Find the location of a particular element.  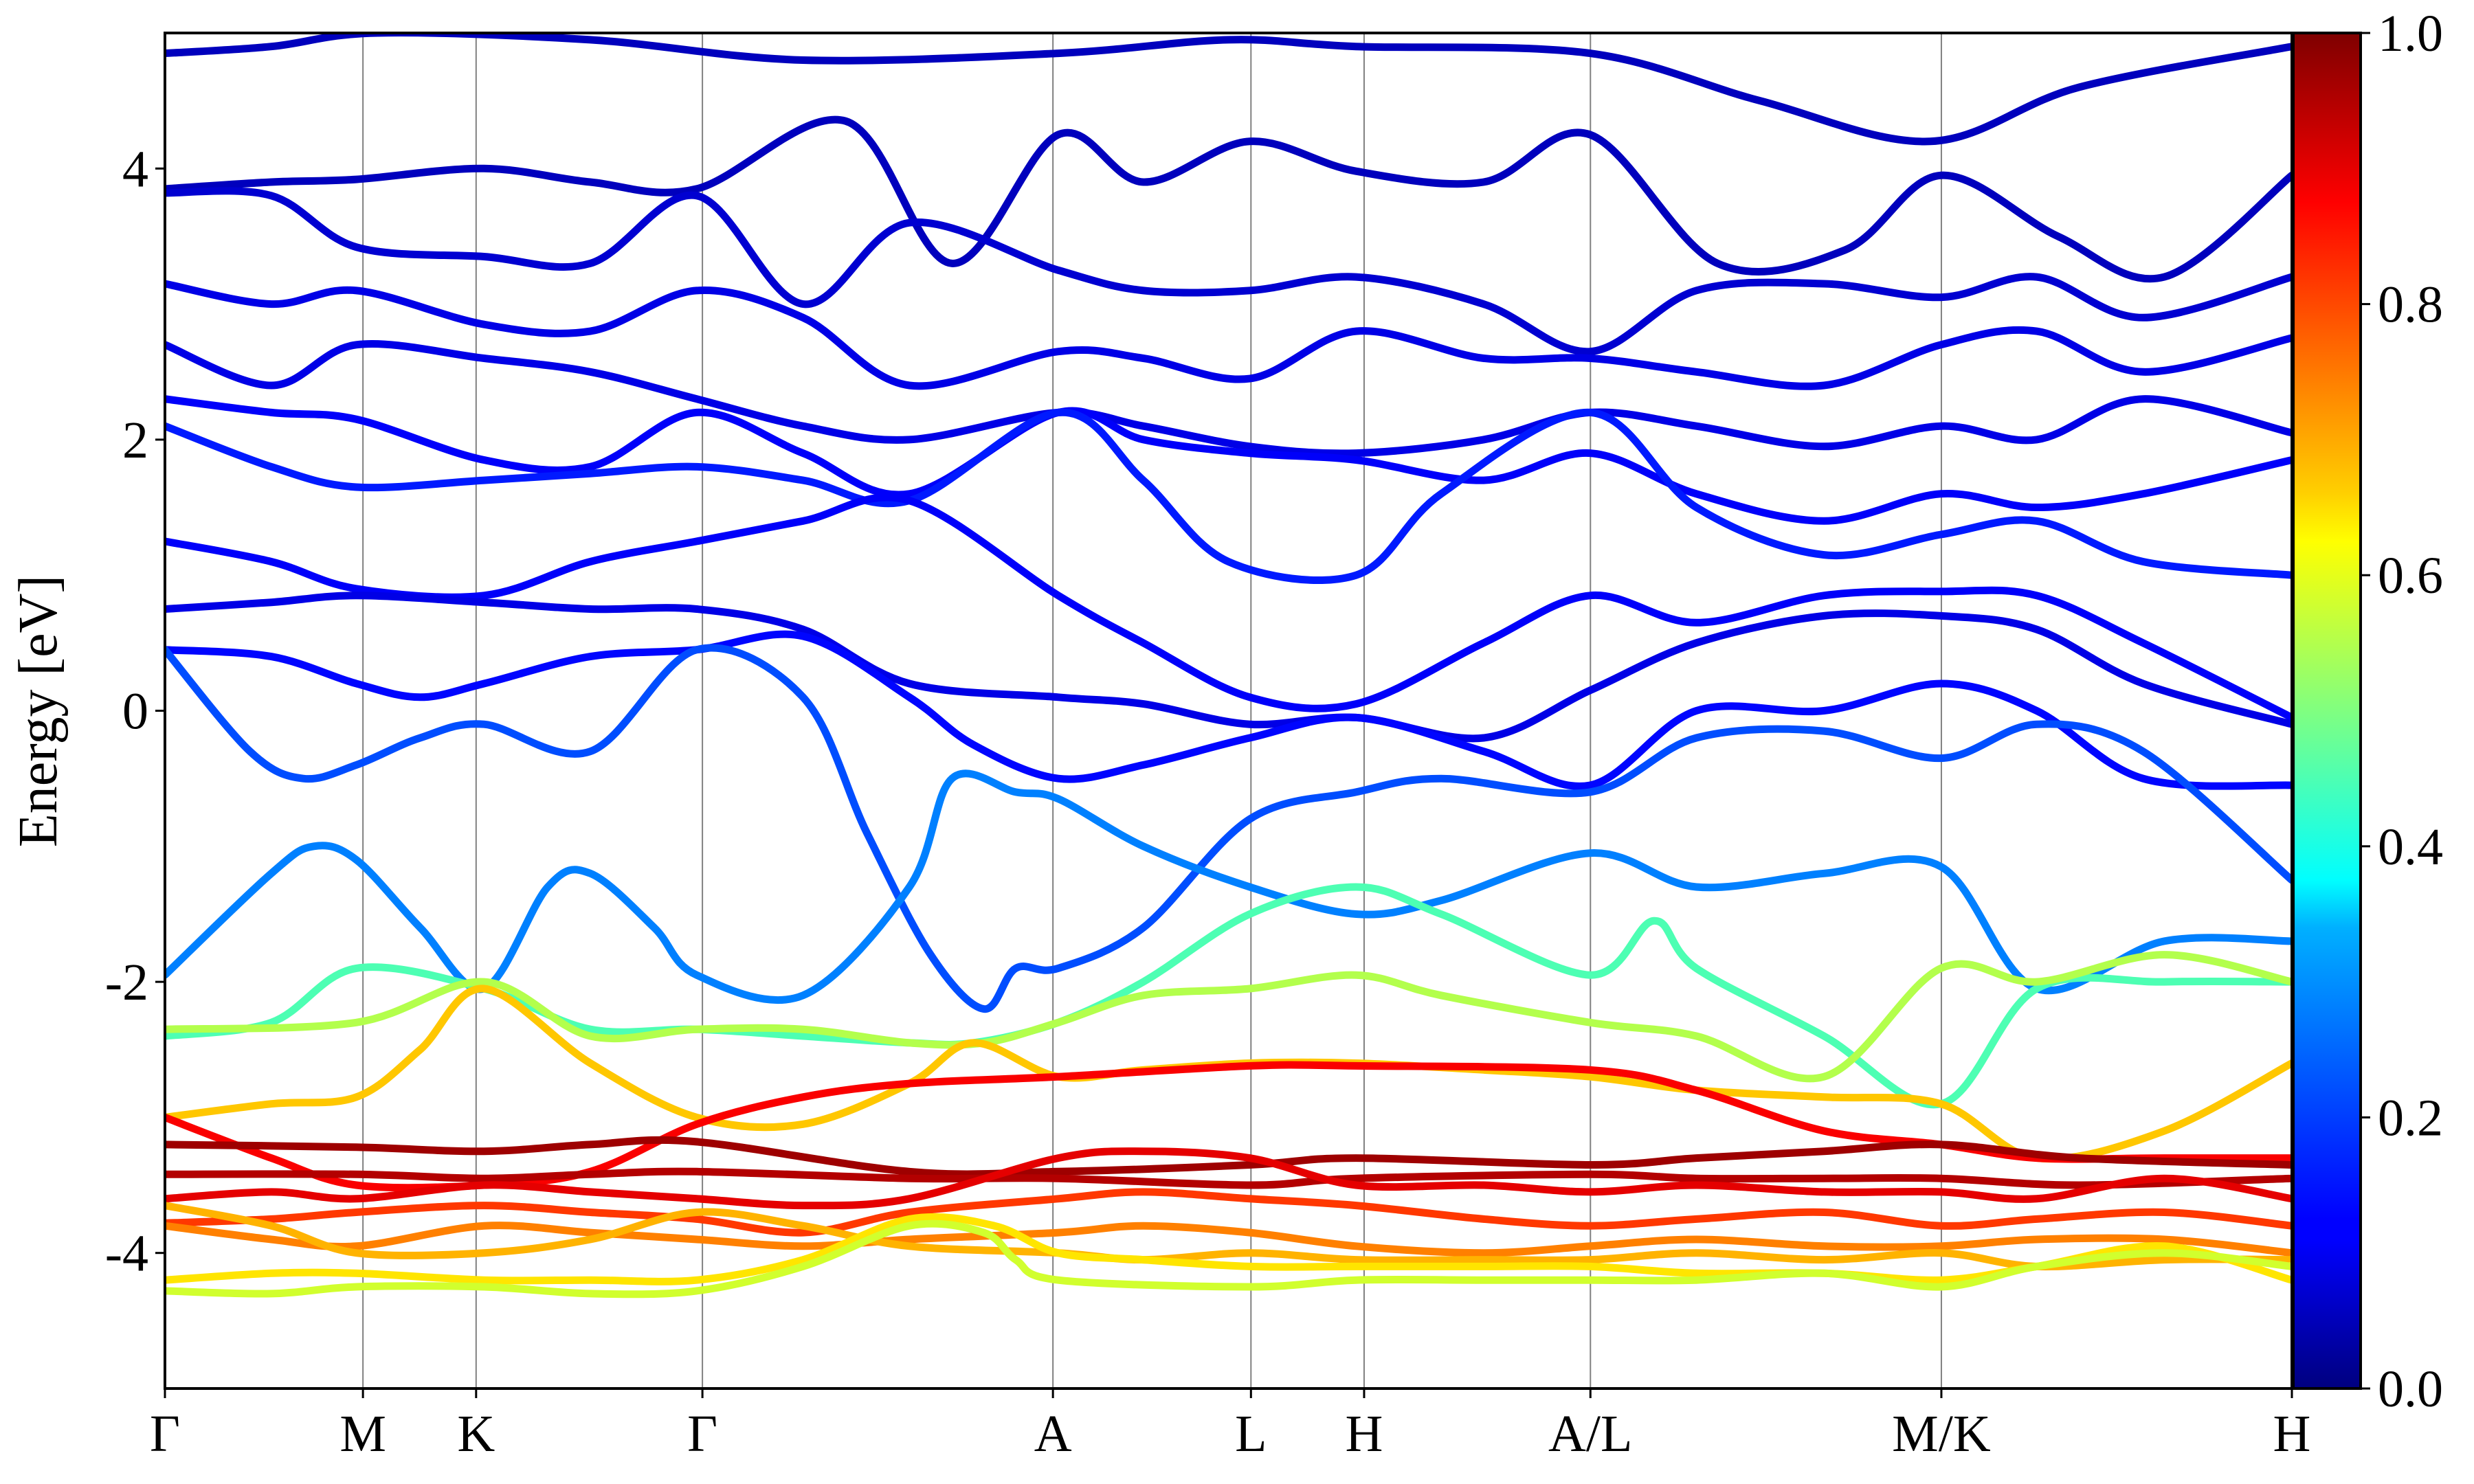

y-tick-label: 4 is located at coordinates (135, 169).